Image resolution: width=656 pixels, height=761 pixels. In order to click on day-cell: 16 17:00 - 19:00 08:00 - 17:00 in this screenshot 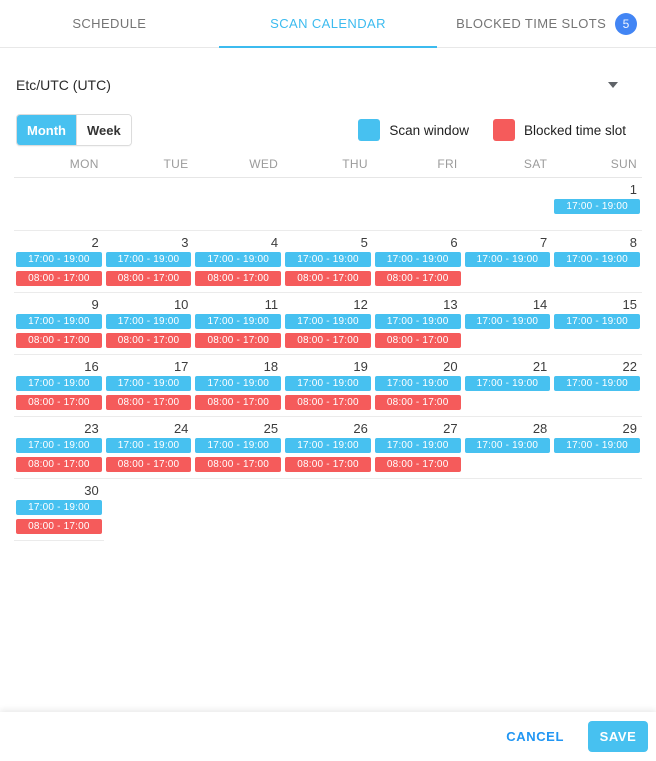, I will do `click(59, 386)`.